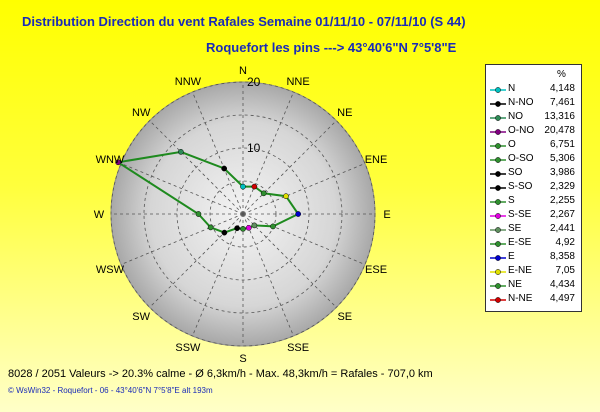  Describe the element at coordinates (273, 226) in the screenshot. I see `data-point-ese` at that location.